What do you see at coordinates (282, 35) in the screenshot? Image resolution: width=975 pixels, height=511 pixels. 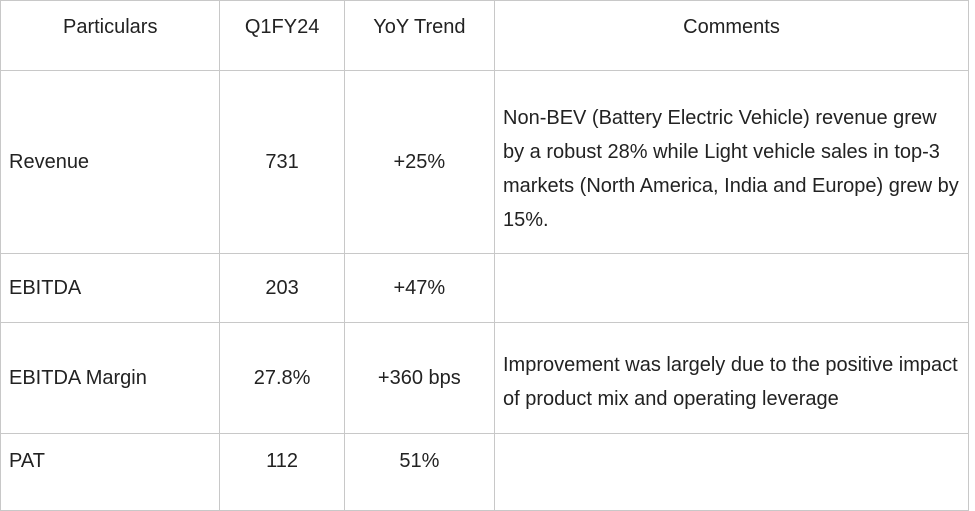 I see `header-q1fy24: Q1FY24` at bounding box center [282, 35].